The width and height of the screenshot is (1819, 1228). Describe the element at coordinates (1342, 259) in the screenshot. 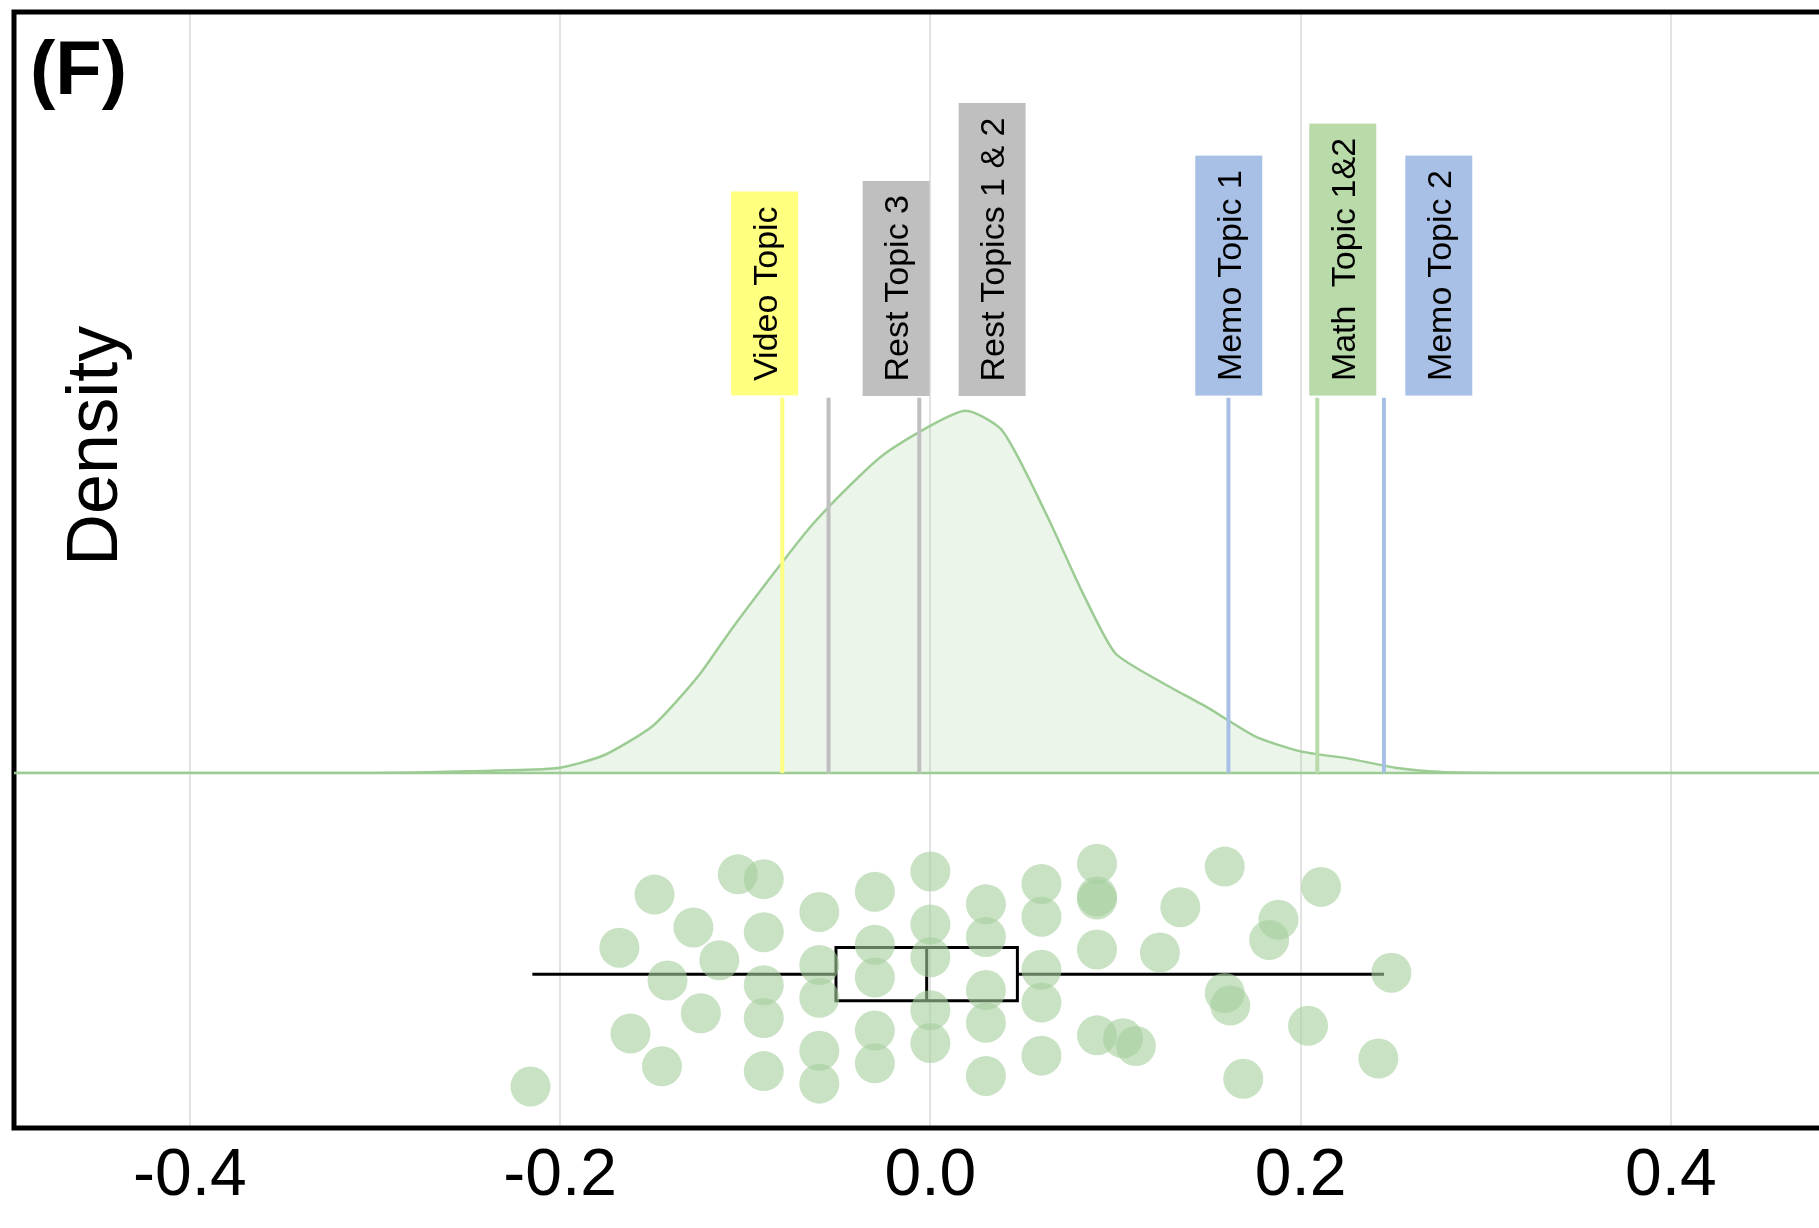

I see `ref-line-label: Math Topic 1&2` at that location.